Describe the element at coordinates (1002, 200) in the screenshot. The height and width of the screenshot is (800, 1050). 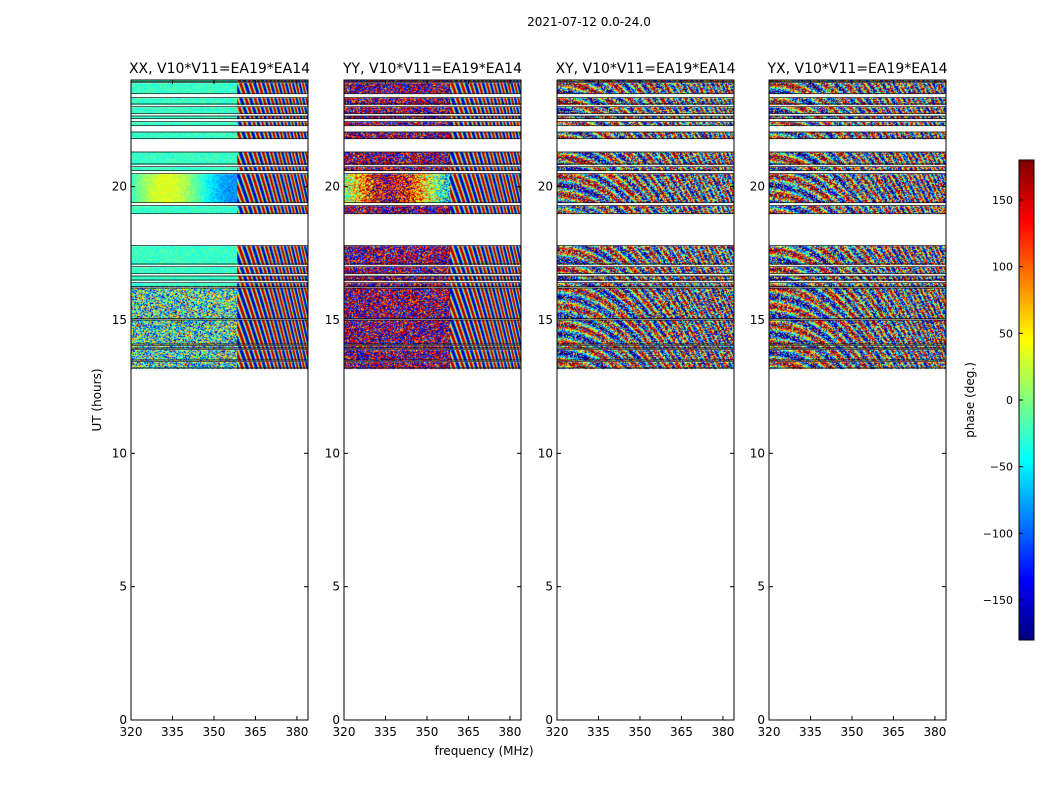
I see `colorbar-tick-label: 150` at that location.